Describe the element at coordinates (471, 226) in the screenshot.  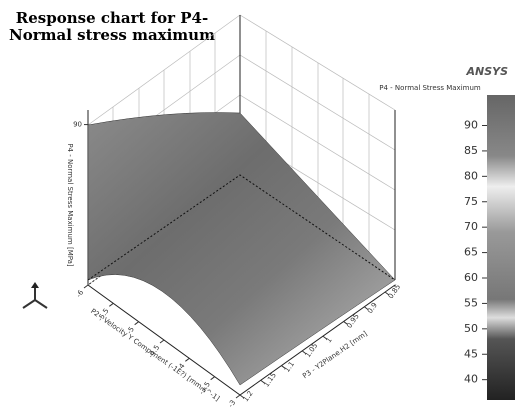
I see `colorbar-tick-label: 70` at that location.